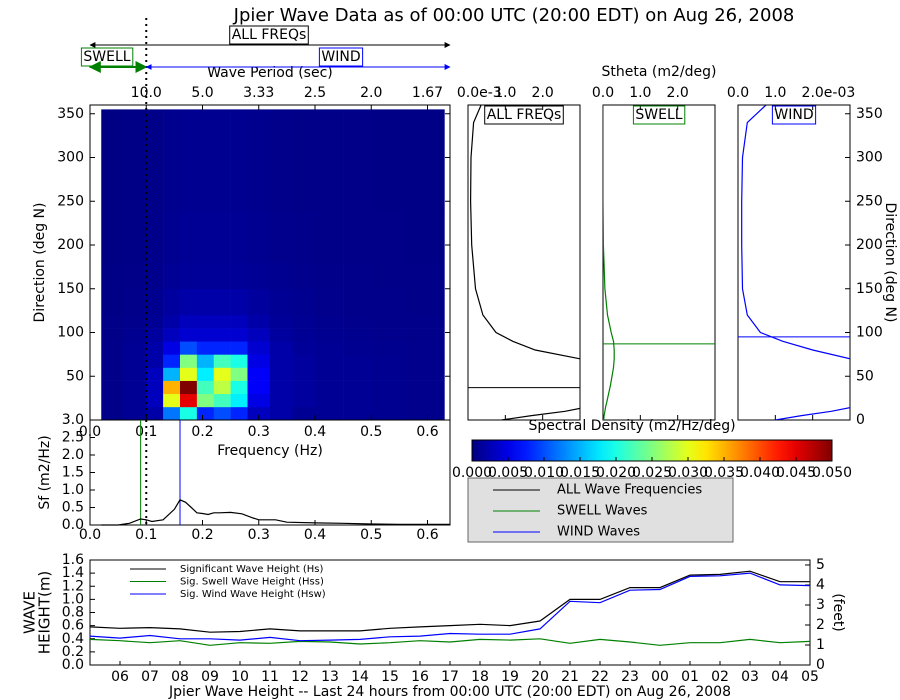 Image resolution: width=900 pixels, height=700 pixels. What do you see at coordinates (450, 677) in the screenshot?
I see `x-tick-label: 17` at bounding box center [450, 677].